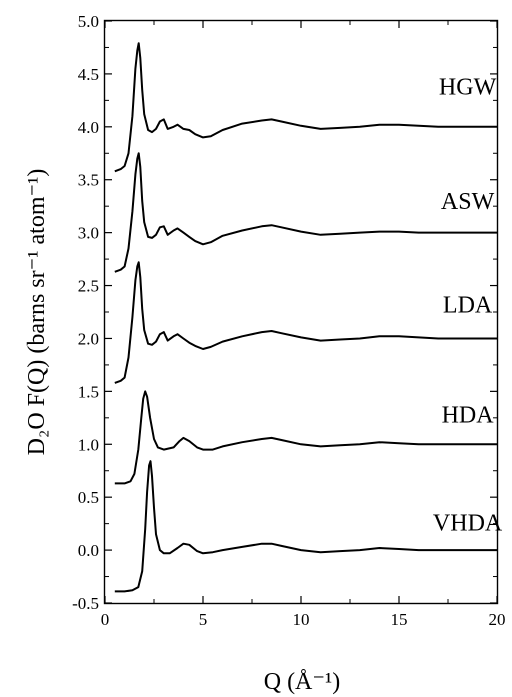 The width and height of the screenshot is (512, 697). I want to click on x-tick-label: 0, so click(105, 619).